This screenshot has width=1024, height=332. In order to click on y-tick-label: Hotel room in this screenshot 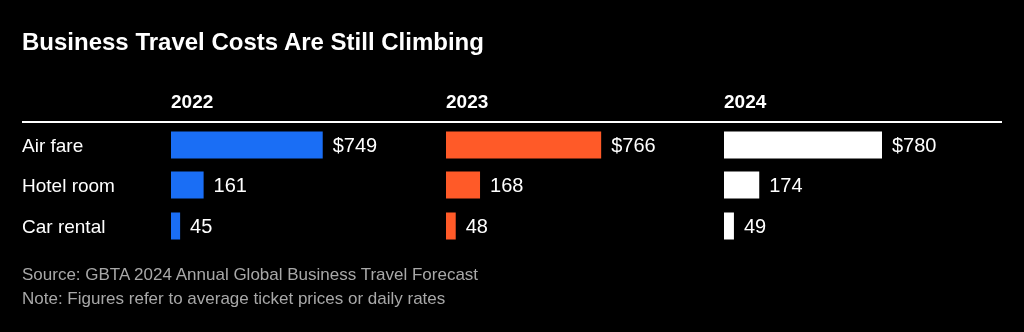, I will do `click(68, 185)`.